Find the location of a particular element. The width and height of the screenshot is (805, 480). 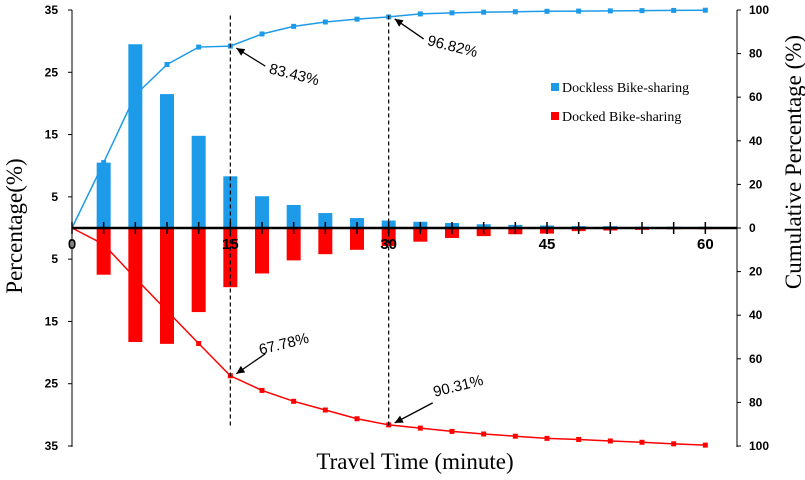

annotation-label: 83.43% is located at coordinates (293, 75).